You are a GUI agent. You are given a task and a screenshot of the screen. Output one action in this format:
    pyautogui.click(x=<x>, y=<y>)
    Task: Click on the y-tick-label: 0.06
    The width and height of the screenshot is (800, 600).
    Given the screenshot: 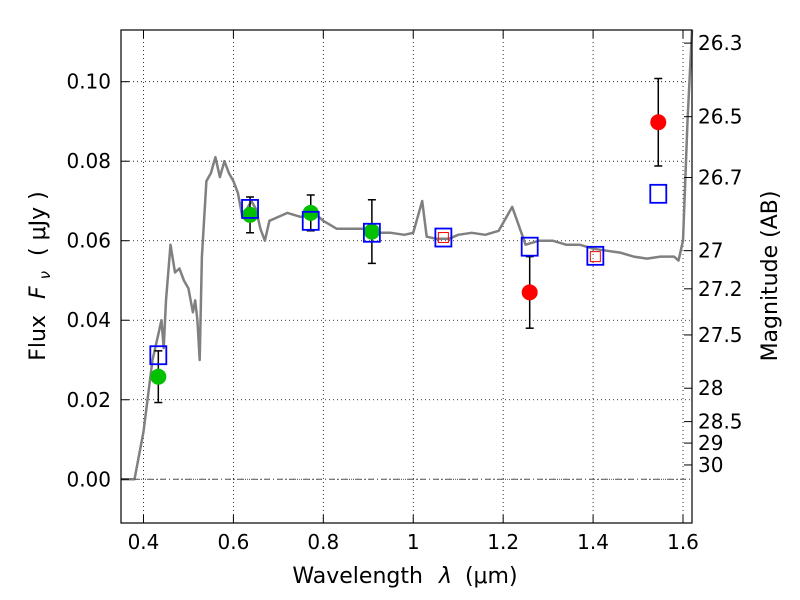 What is the action you would take?
    pyautogui.click(x=88, y=241)
    